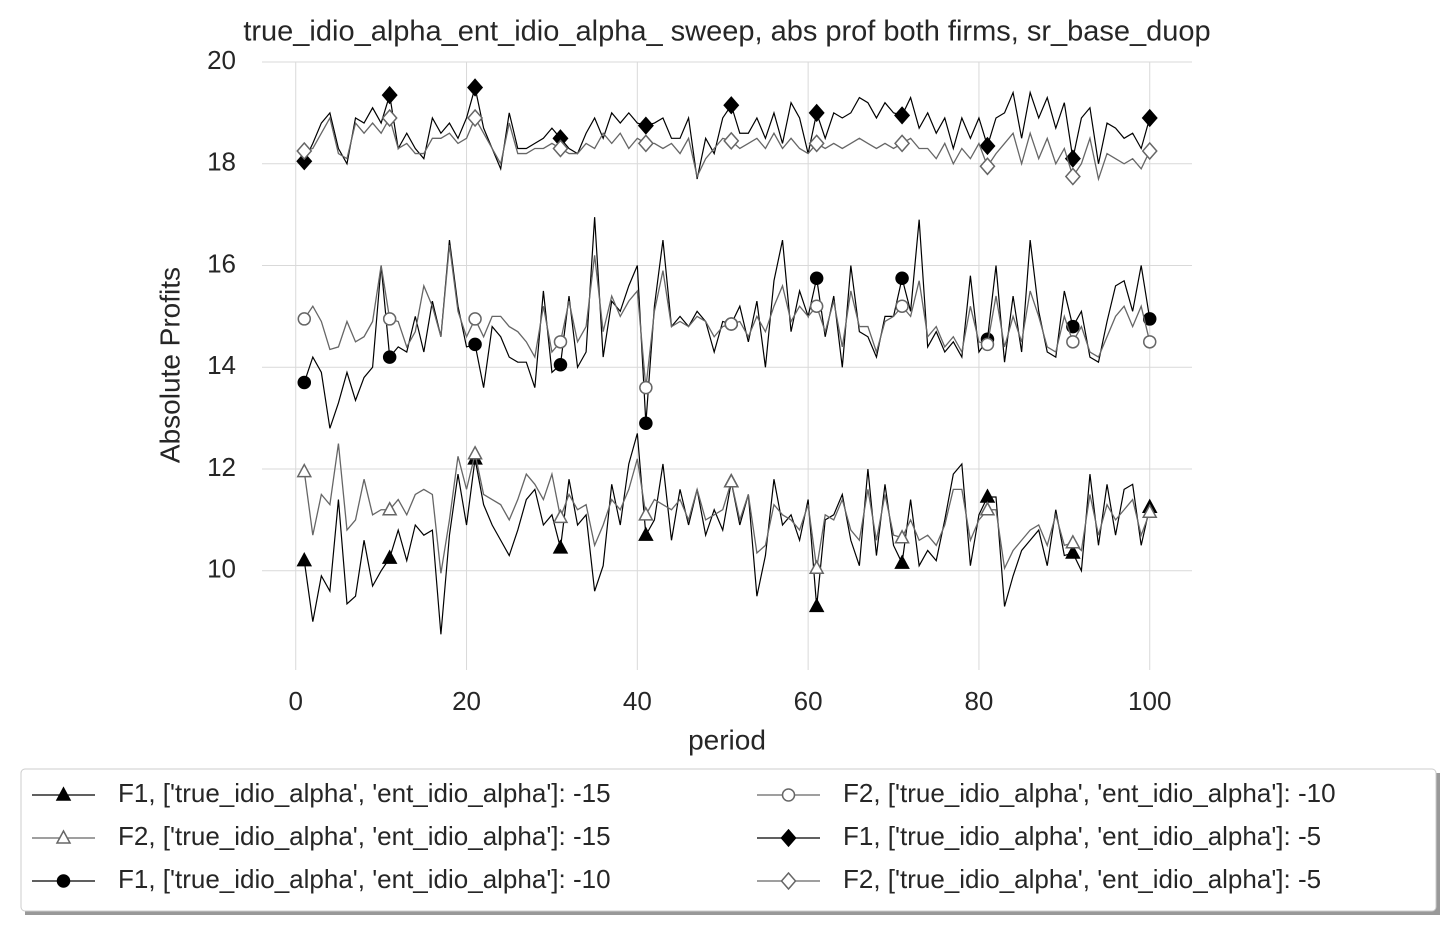 This screenshot has width=1455, height=934. Describe the element at coordinates (978, 701) in the screenshot. I see `x-tick-label: 80` at that location.